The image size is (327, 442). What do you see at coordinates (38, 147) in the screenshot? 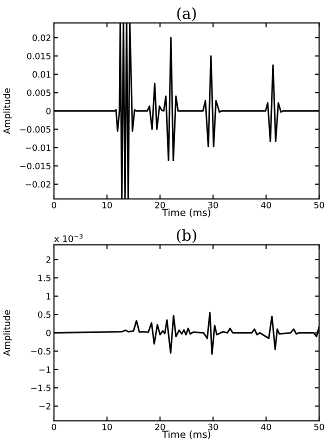
I see `y-tick-label: −0.01` at bounding box center [38, 147].